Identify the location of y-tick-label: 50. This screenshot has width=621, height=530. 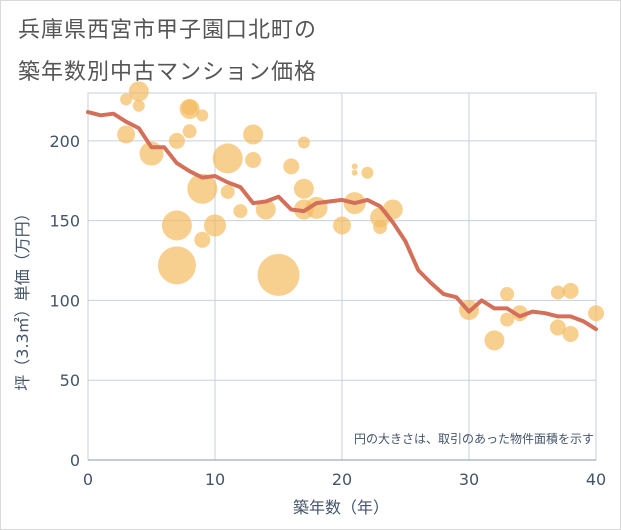
(70, 380).